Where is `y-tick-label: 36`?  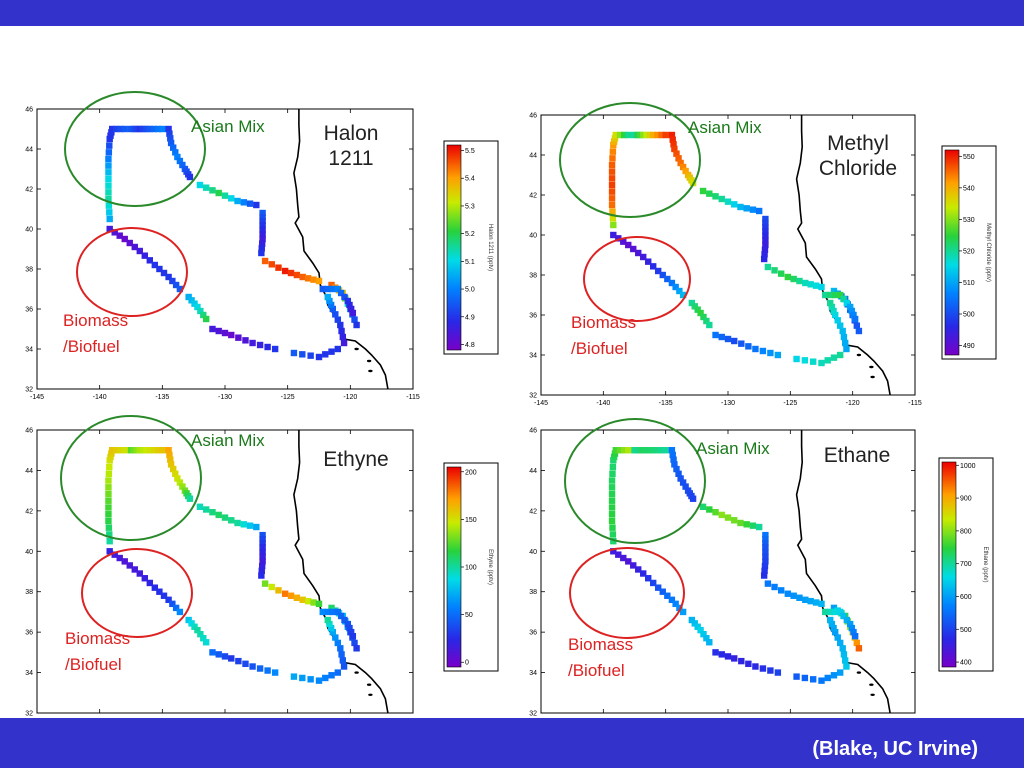
y-tick-label: 36 is located at coordinates (533, 316).